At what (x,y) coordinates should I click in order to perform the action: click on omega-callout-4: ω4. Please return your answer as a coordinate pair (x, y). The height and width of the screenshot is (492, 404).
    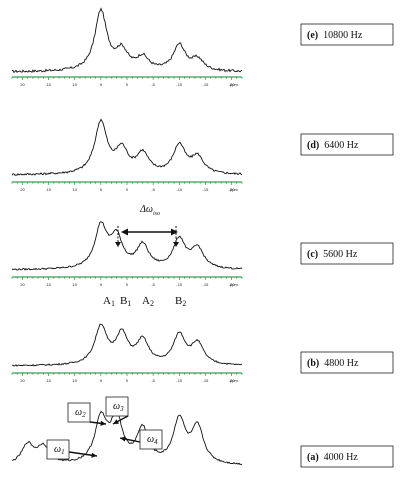
    Looking at the image, I should click on (141, 439).